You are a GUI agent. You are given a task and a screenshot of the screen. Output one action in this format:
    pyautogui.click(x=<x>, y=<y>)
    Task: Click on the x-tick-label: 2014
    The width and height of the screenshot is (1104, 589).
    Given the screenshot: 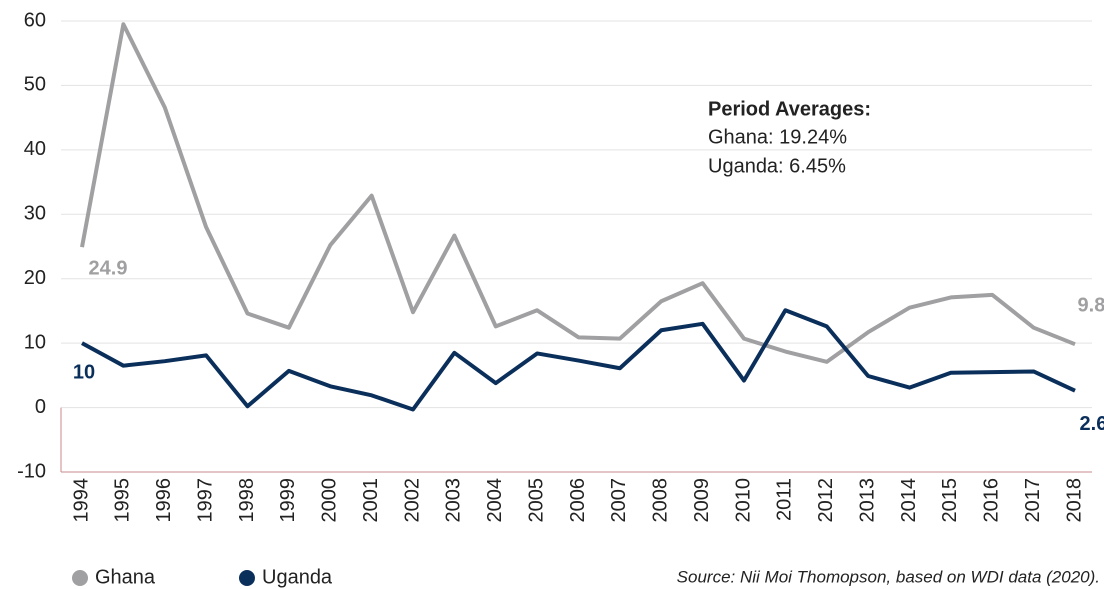 What is the action you would take?
    pyautogui.click(x=909, y=500)
    